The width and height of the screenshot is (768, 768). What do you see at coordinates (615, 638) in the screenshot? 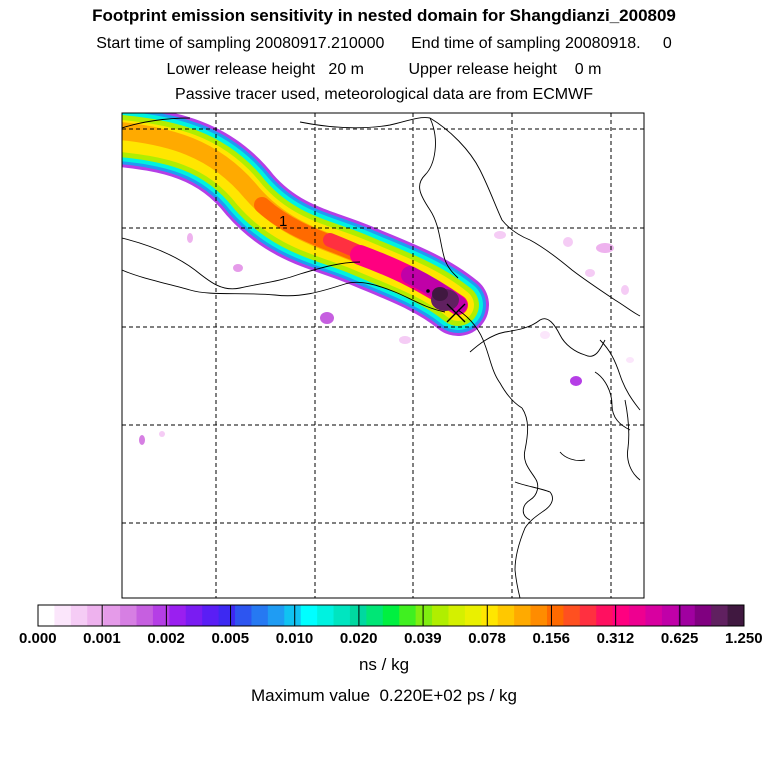
I see `colorbar-tick-label: 0.312` at bounding box center [615, 638].